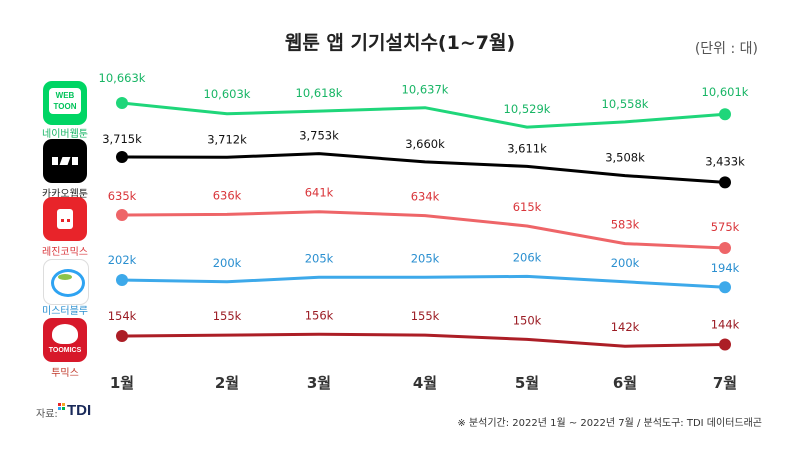  Describe the element at coordinates (625, 263) in the screenshot. I see `data-label-3-5: 200k` at that location.